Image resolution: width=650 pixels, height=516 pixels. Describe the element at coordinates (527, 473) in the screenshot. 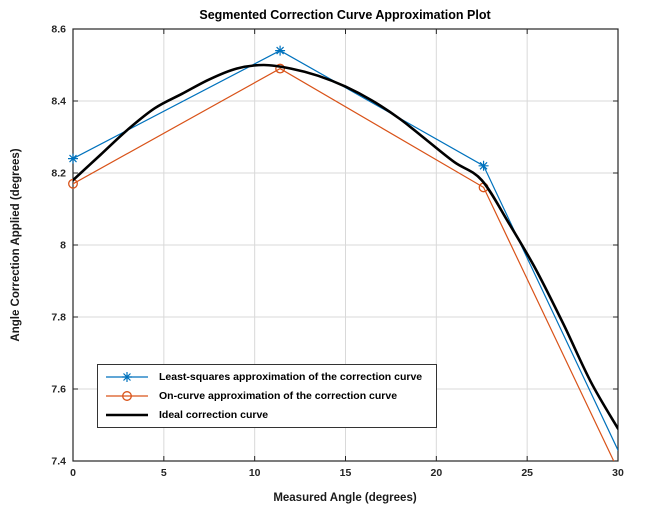

I see `x-tick-label: 25` at that location.